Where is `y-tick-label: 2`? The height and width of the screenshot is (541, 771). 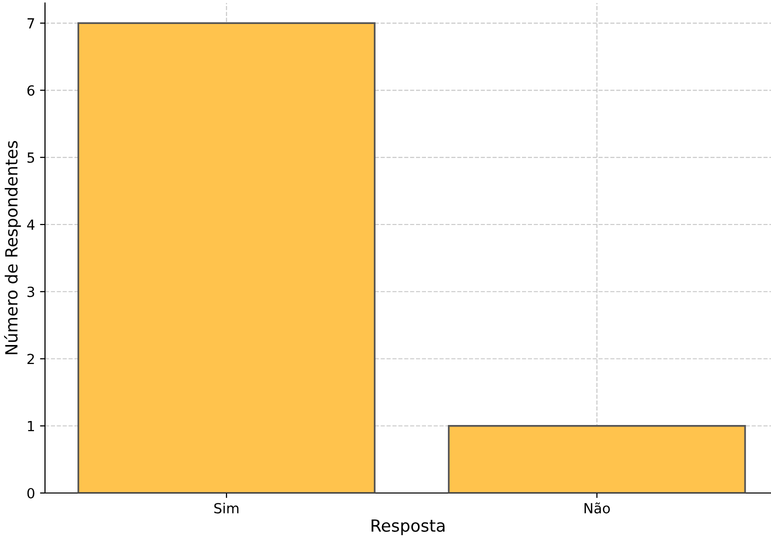 y-tick-label: 2 is located at coordinates (30, 359).